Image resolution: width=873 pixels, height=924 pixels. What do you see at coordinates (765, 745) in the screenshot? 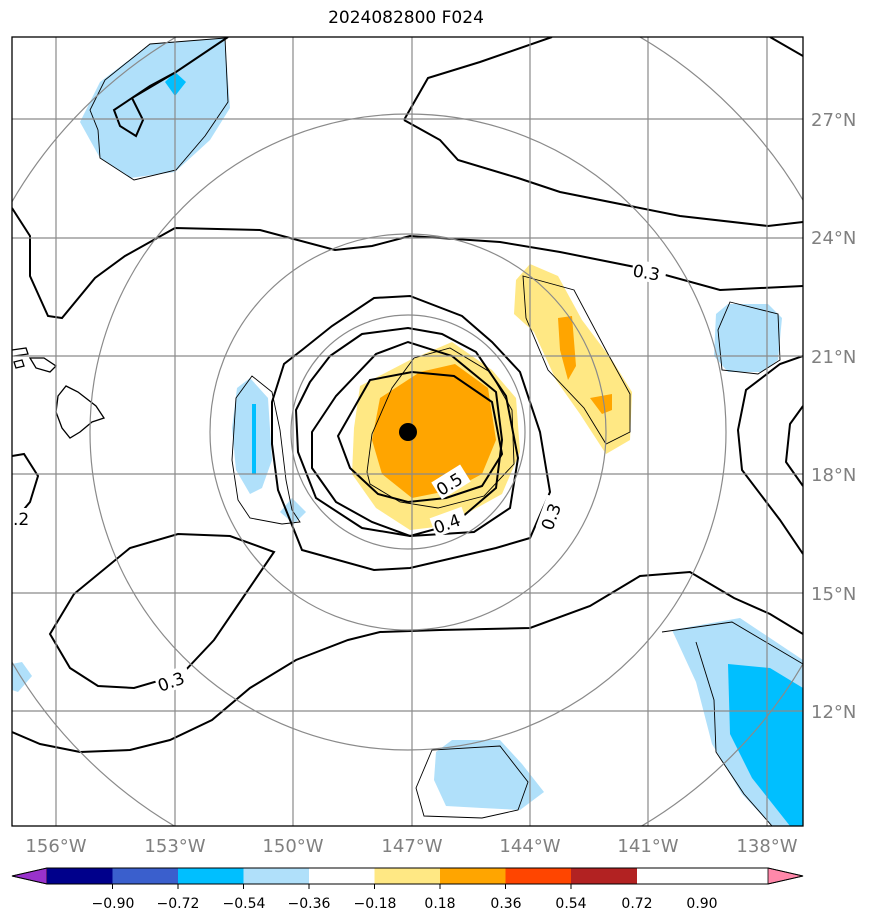
I see `shading-se-deepblue` at bounding box center [765, 745].